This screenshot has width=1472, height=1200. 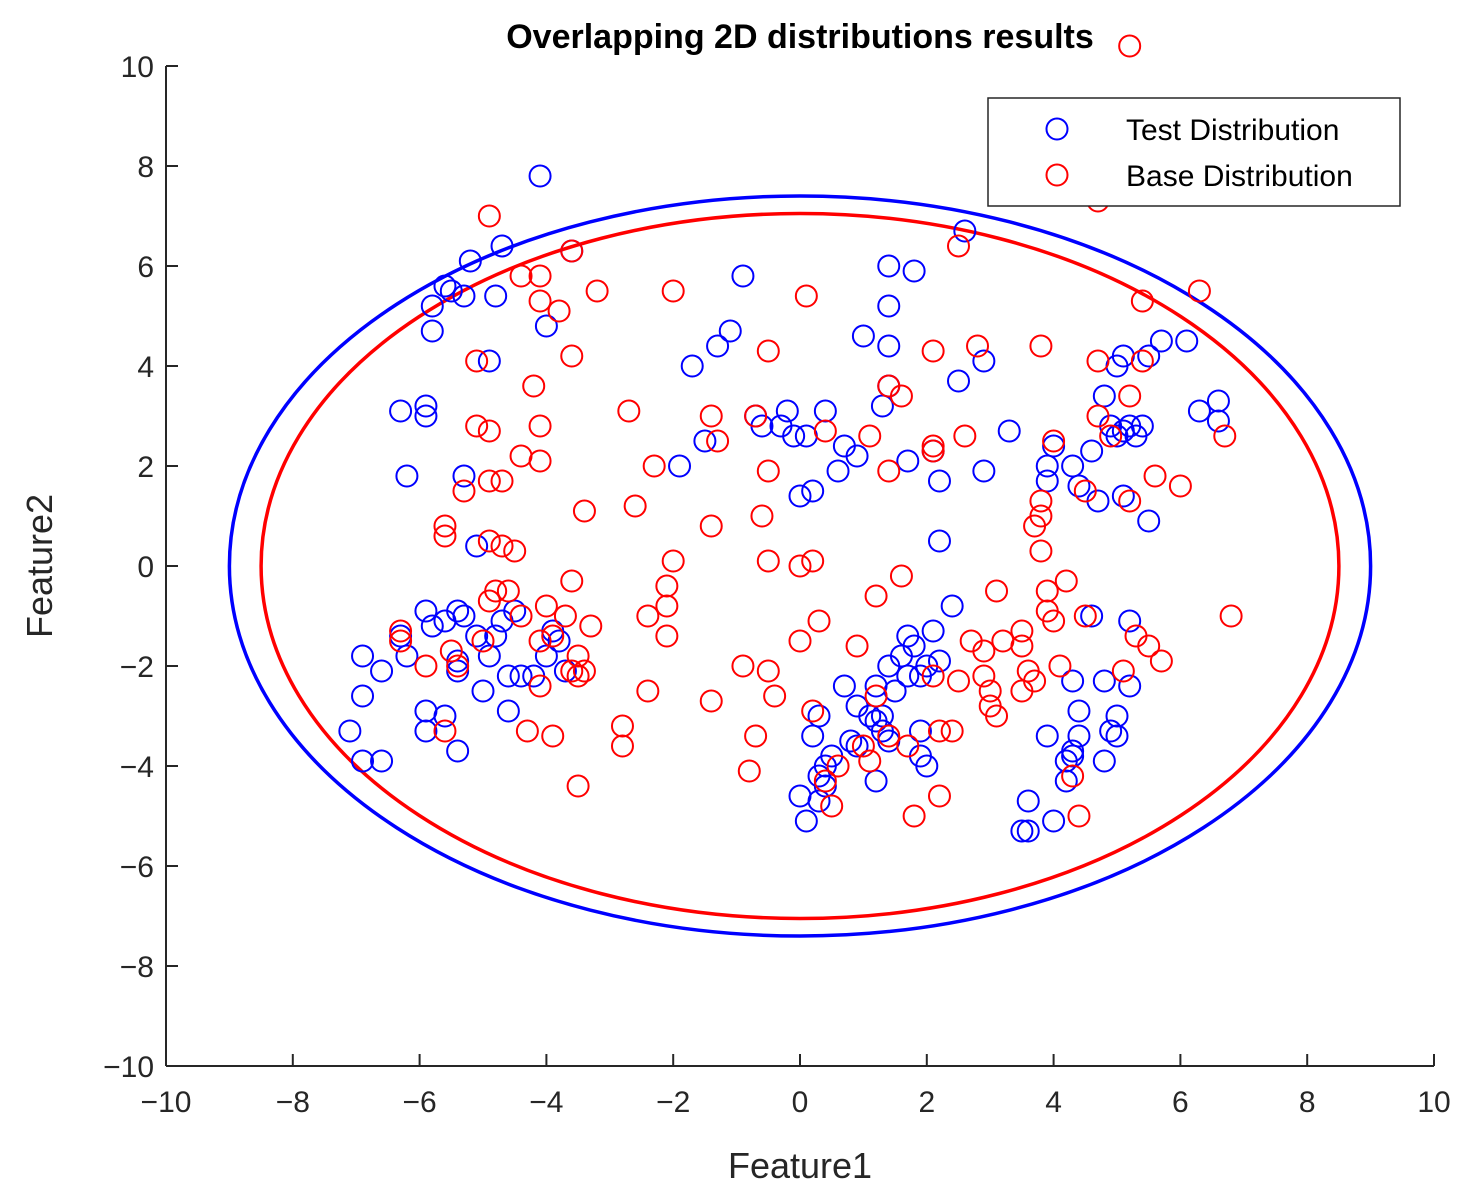 What do you see at coordinates (1057, 175) in the screenshot?
I see `base-distribution-legend-marker` at bounding box center [1057, 175].